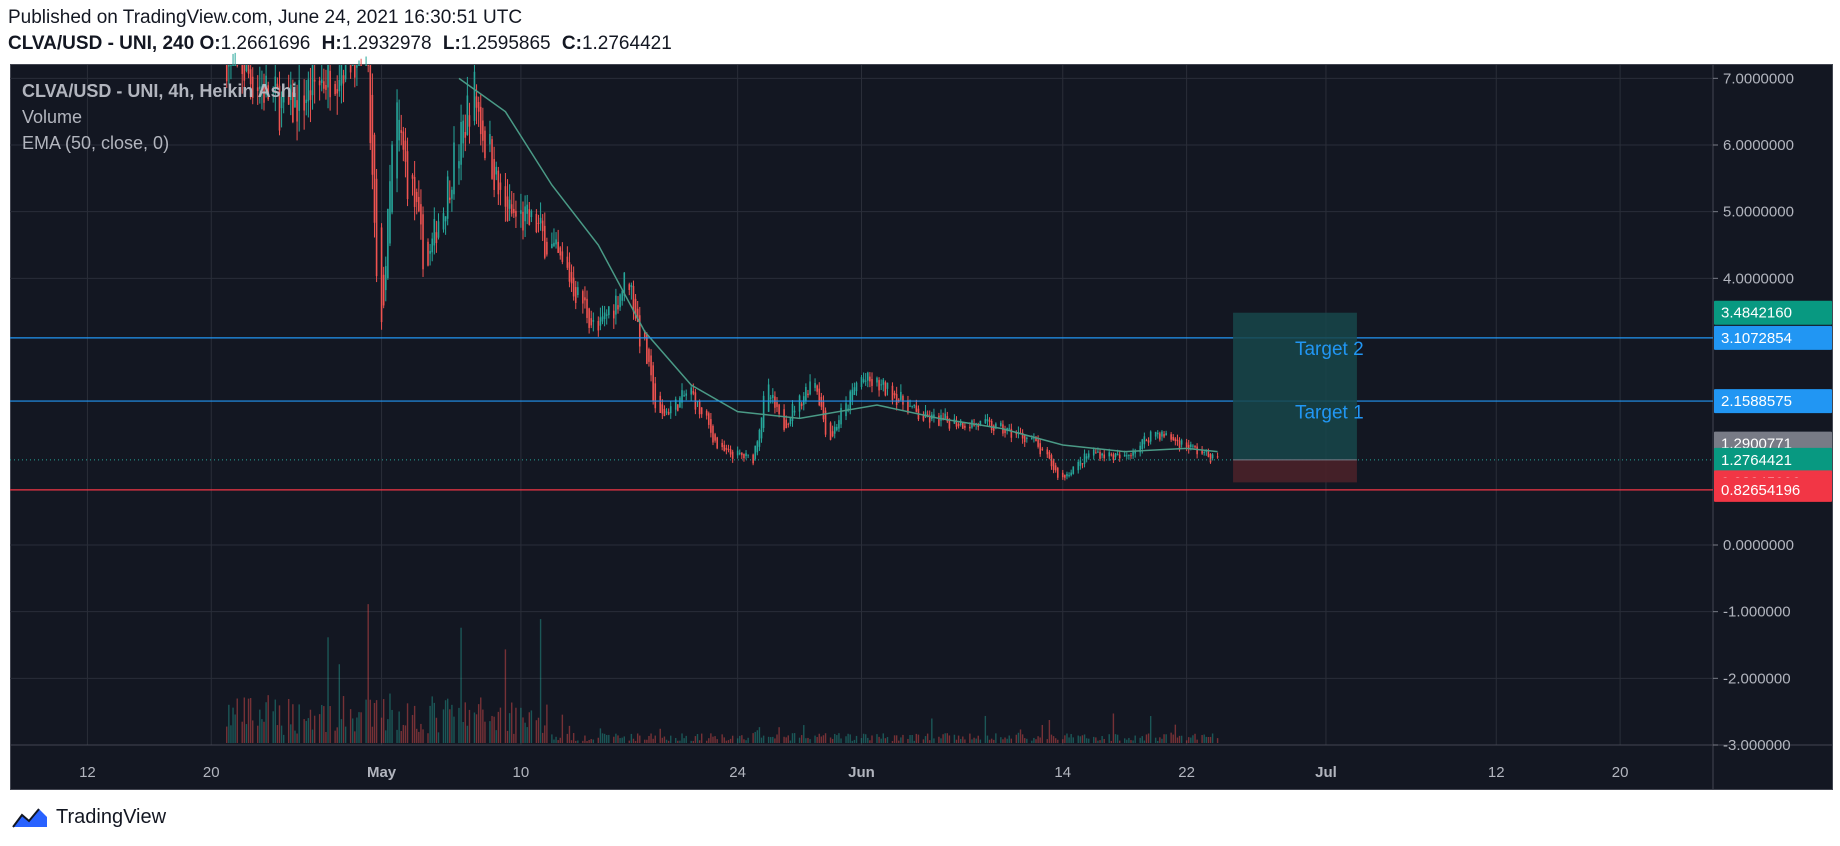 The image size is (1840, 846). Describe the element at coordinates (331, 43) in the screenshot. I see `high-label: H:` at that location.